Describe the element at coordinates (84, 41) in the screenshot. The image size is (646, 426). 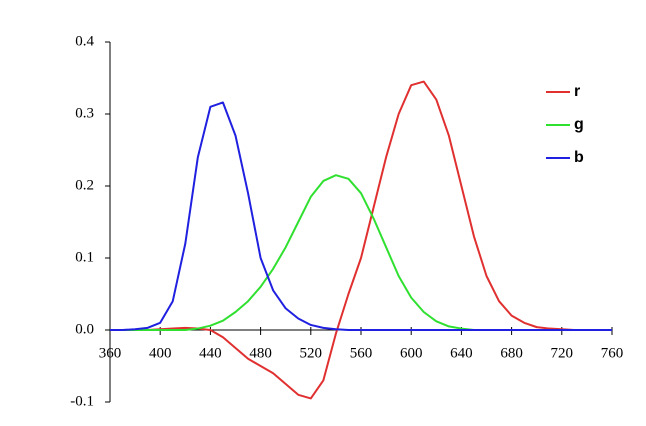
I see `y-tick-label: 0.4` at that location.